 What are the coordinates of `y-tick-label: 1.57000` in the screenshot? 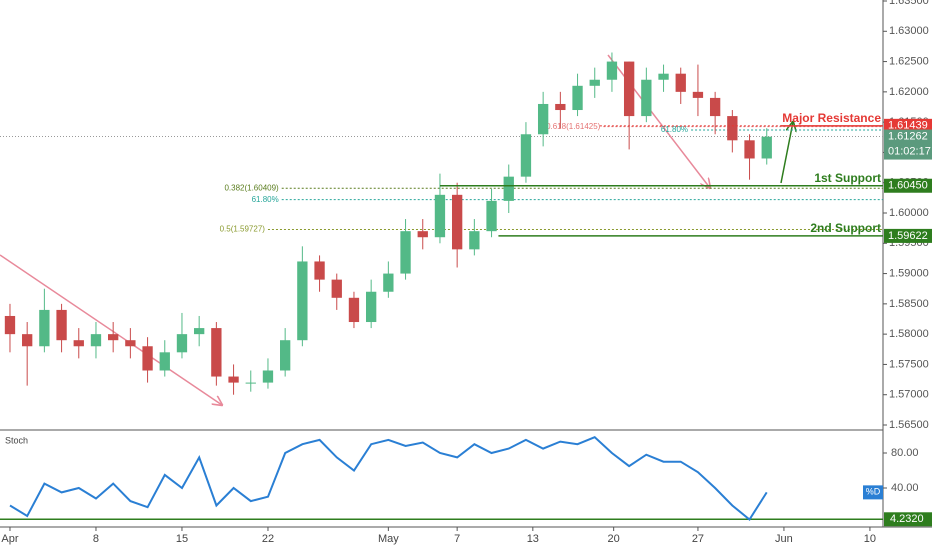 It's located at (909, 395).